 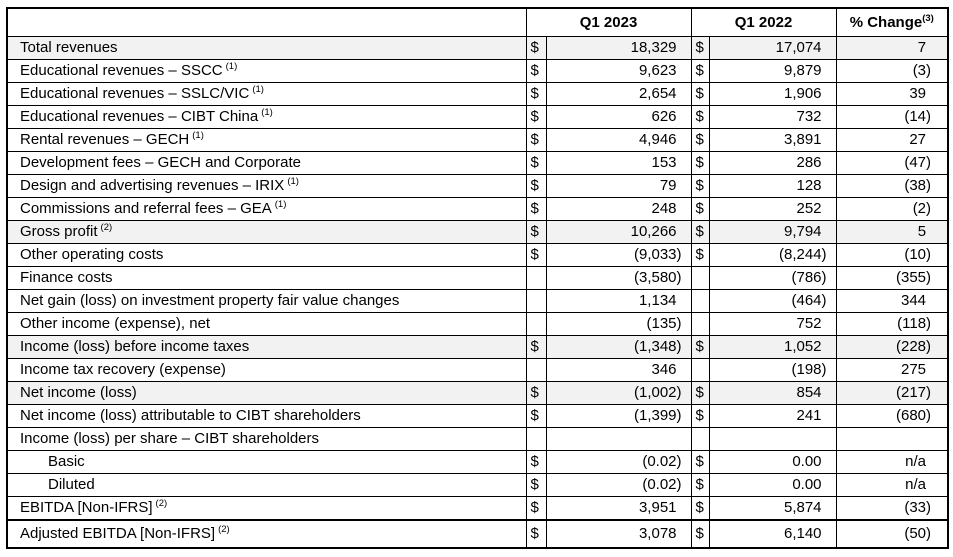 What do you see at coordinates (664, 116) in the screenshot?
I see `amount-cell-2023-value: 626` at bounding box center [664, 116].